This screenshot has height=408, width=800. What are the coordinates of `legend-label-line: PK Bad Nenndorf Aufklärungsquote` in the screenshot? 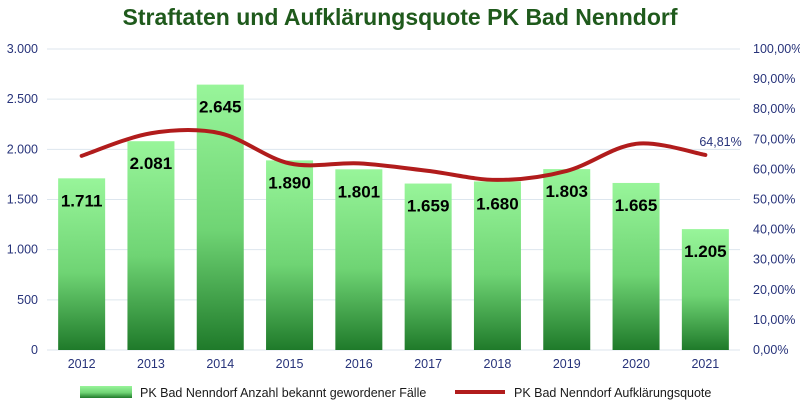 It's located at (612, 393).